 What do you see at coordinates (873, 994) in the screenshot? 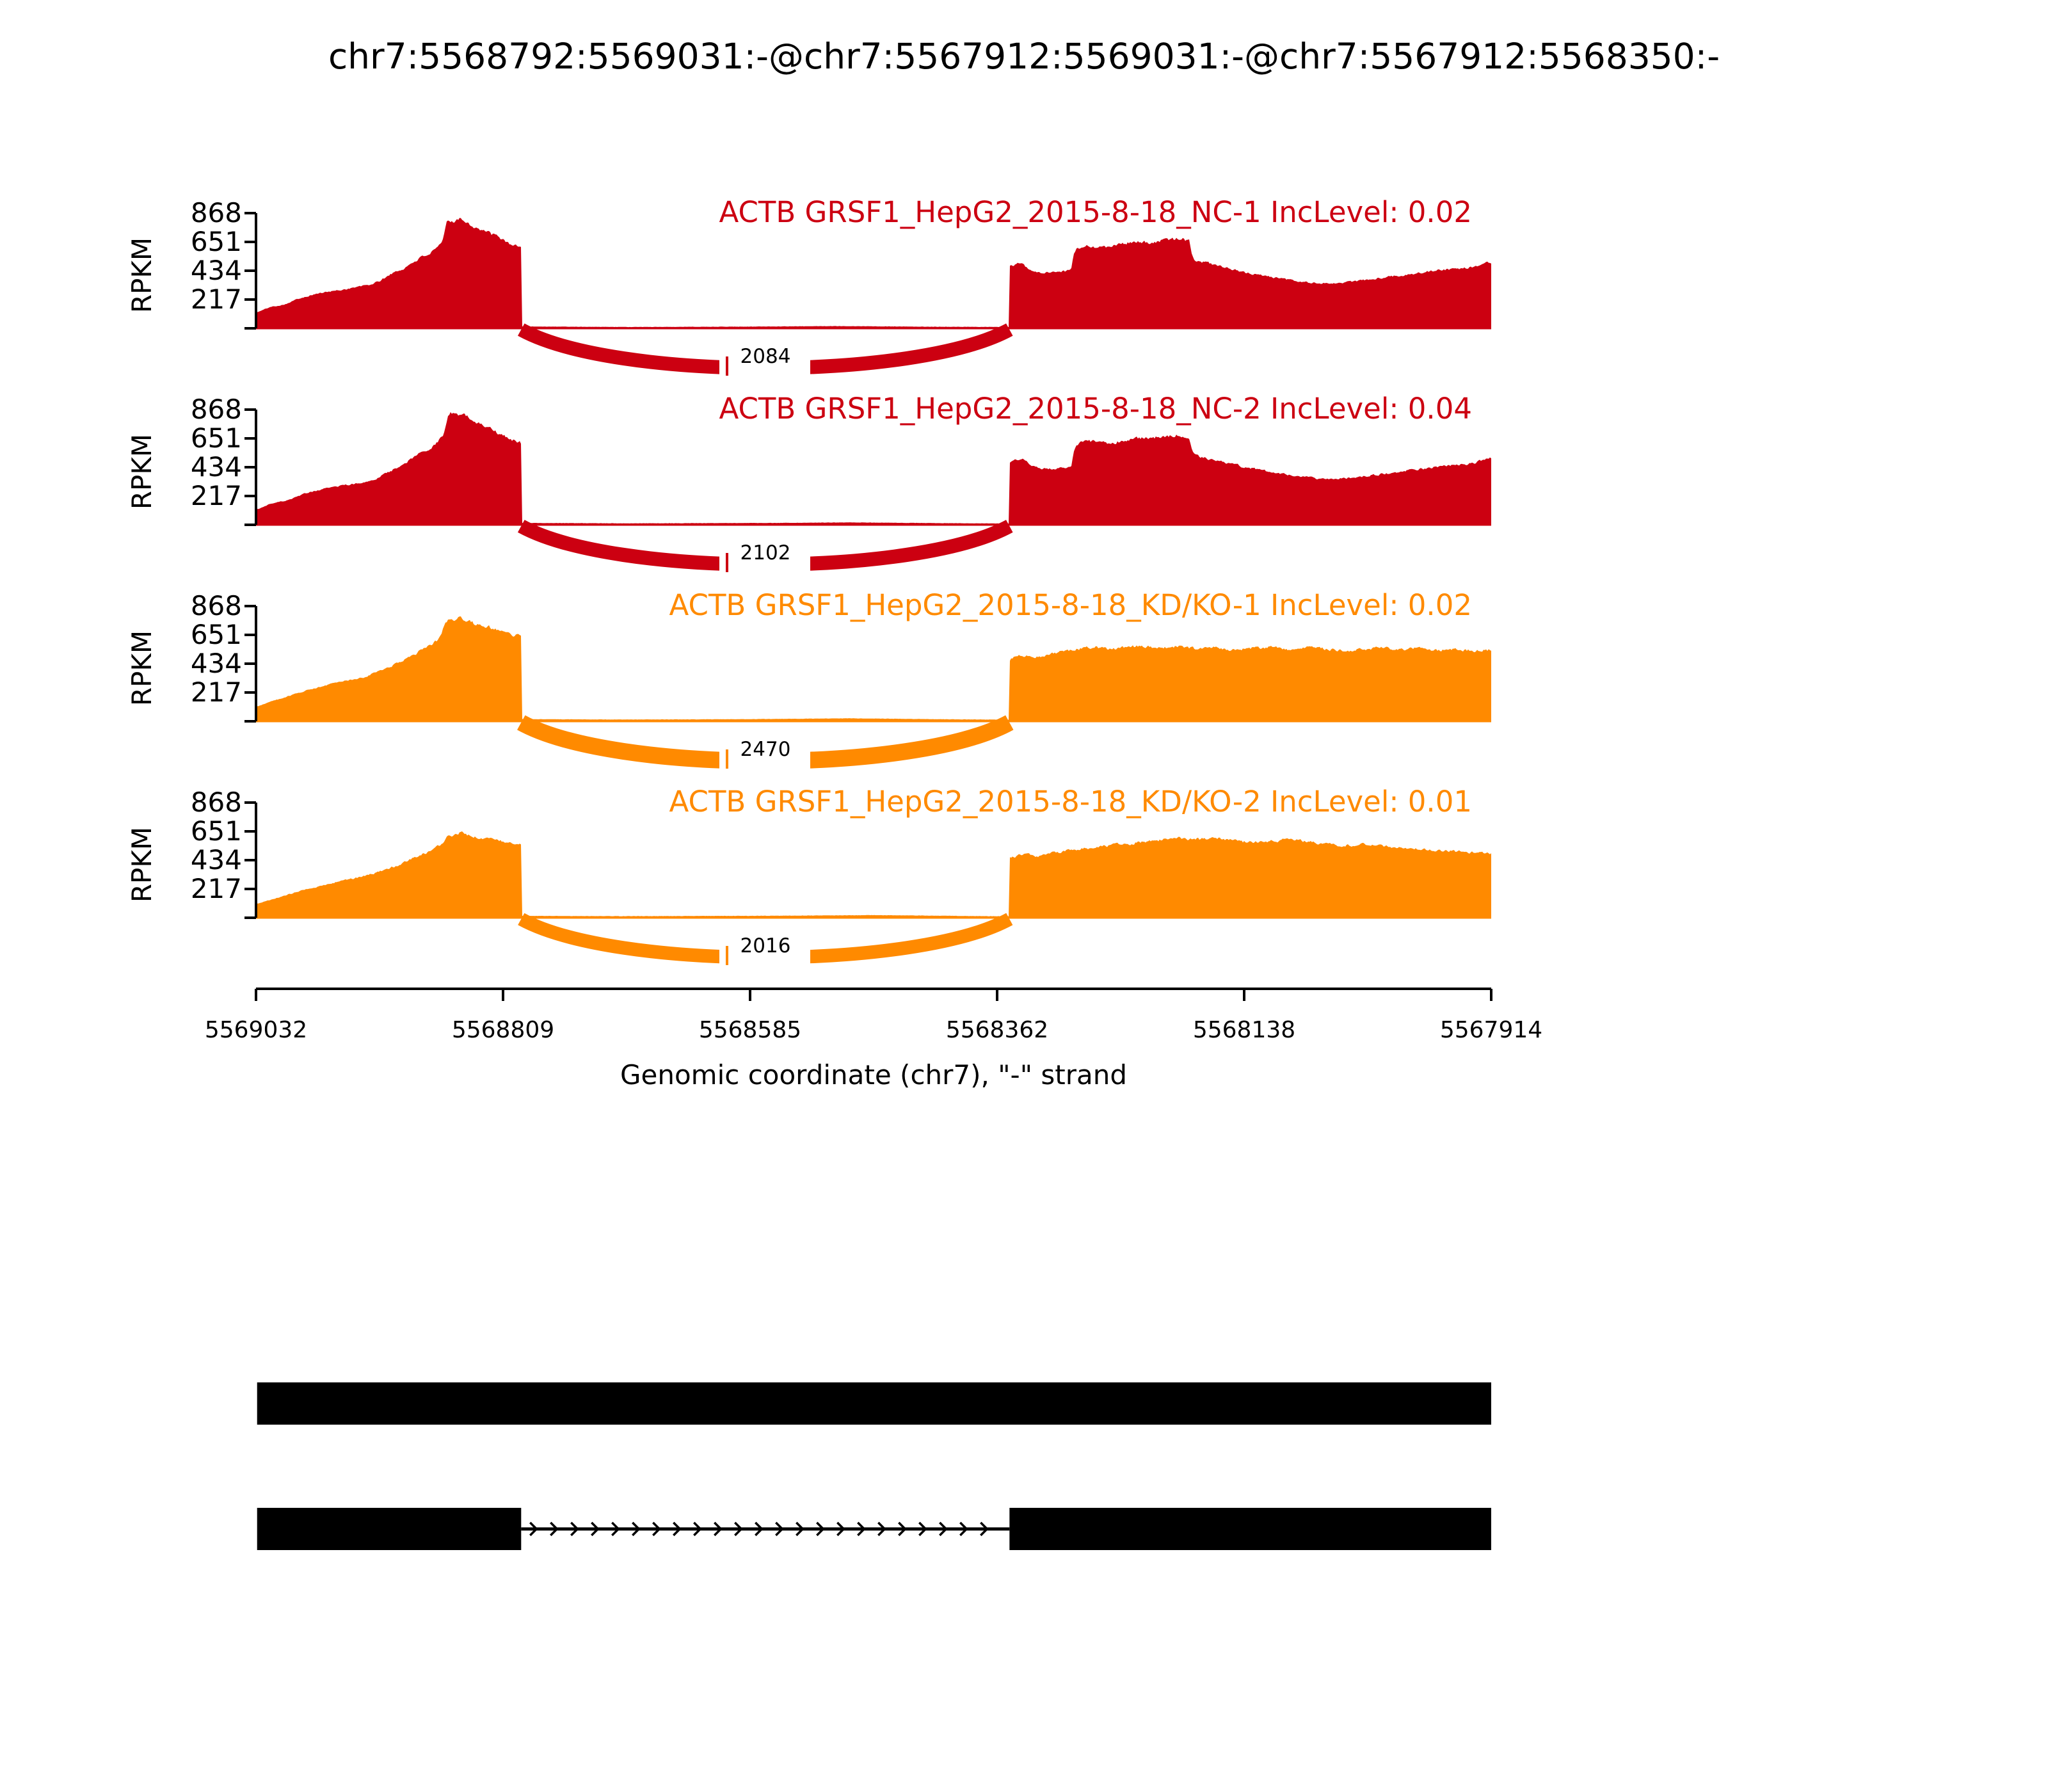
I see `x-axis` at bounding box center [873, 994].